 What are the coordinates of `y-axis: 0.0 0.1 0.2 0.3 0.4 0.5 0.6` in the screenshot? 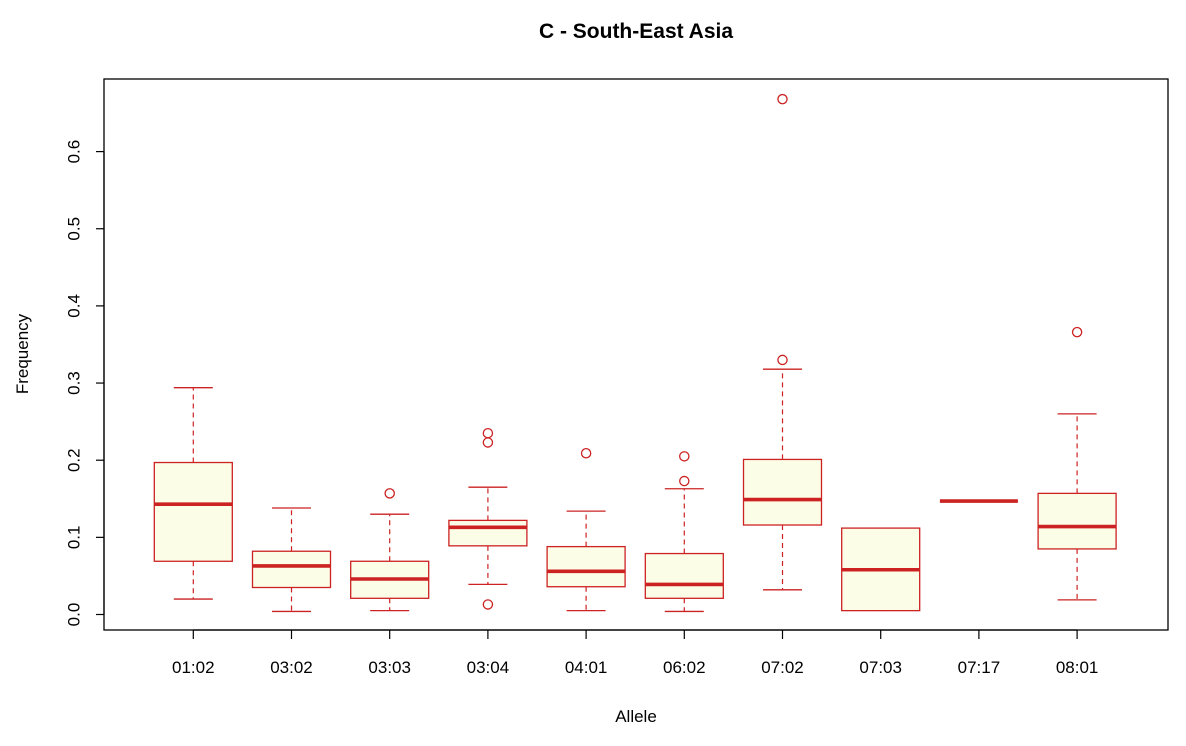 It's located at (84, 383).